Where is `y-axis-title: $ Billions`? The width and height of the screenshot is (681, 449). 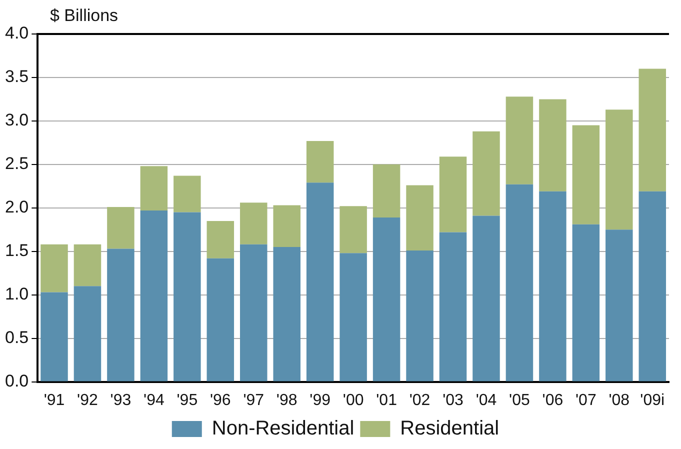 y-axis-title: $ Billions is located at coordinates (84, 16).